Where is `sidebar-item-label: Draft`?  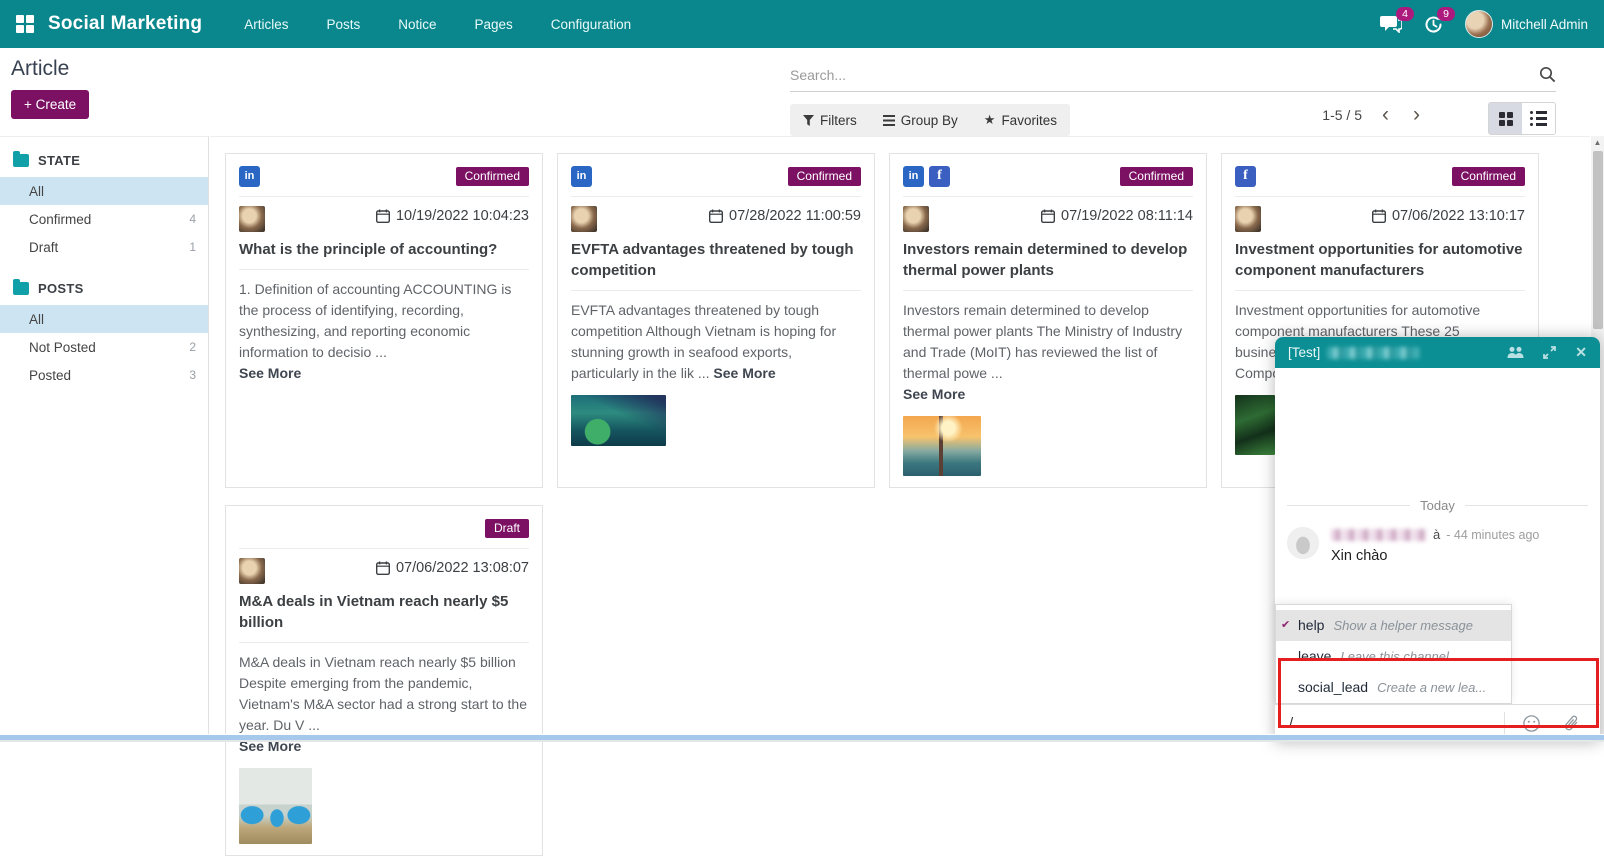 sidebar-item-label: Draft is located at coordinates (44, 247).